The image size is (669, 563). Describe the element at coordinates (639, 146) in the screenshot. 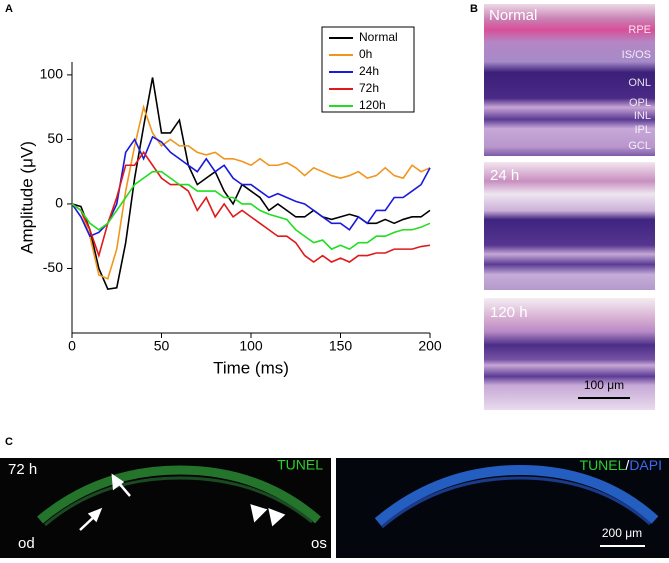

I see `layer-label: GCL` at that location.